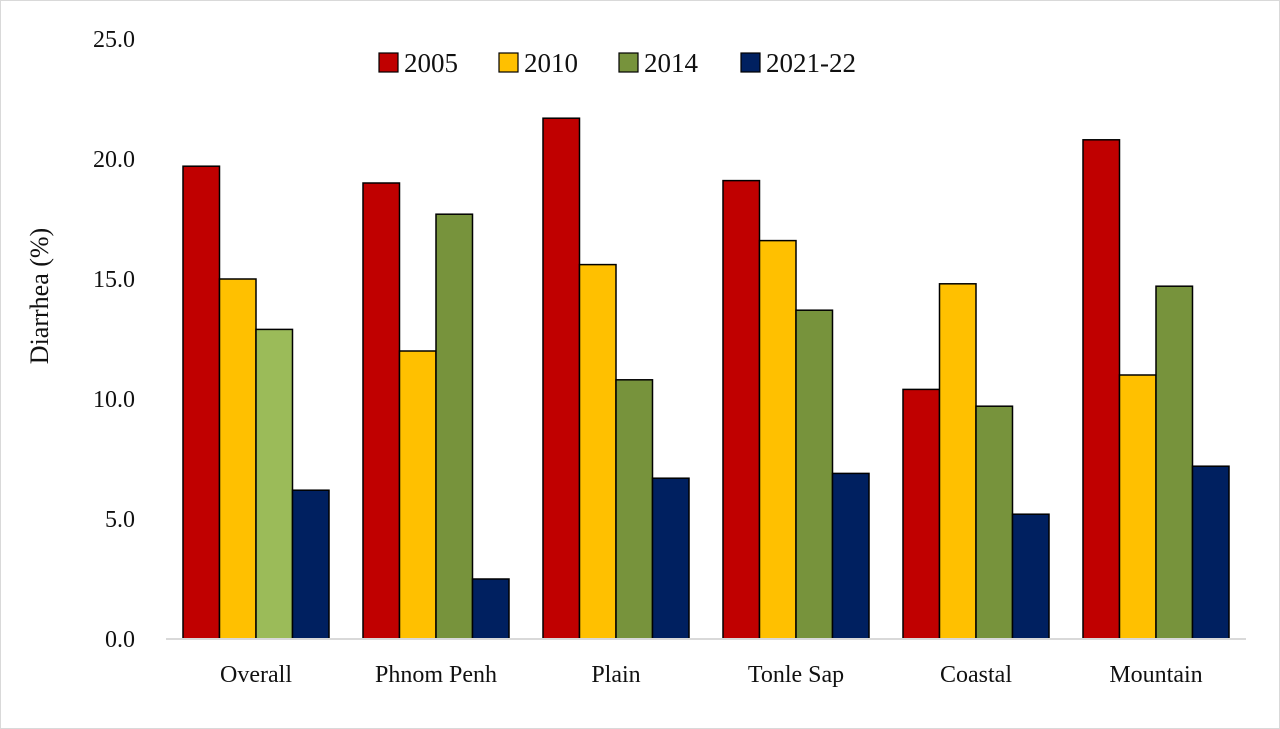  I want to click on bar-2010-phnom-penh, so click(417, 495).